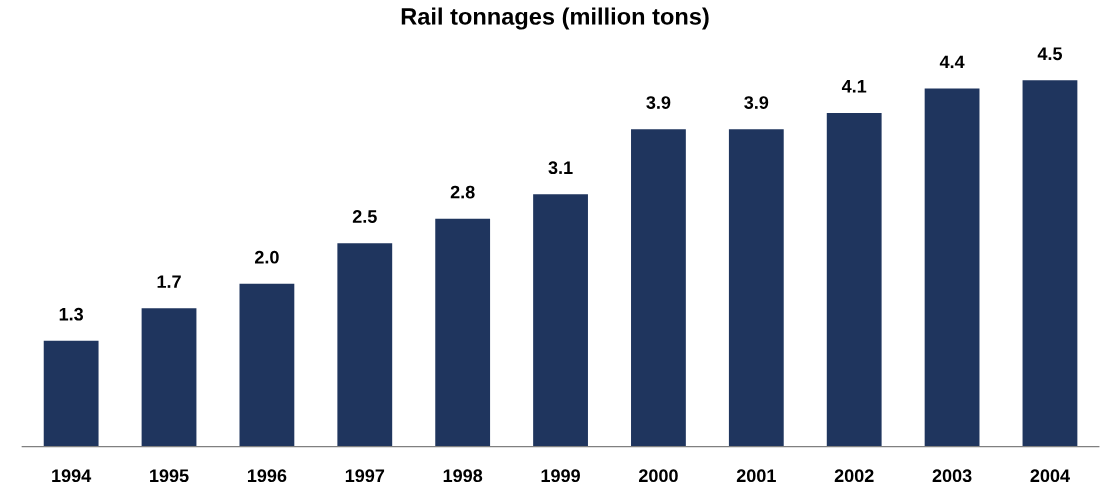  What do you see at coordinates (555, 18) in the screenshot?
I see `chart-title: Rail tonnages (million tons)` at bounding box center [555, 18].